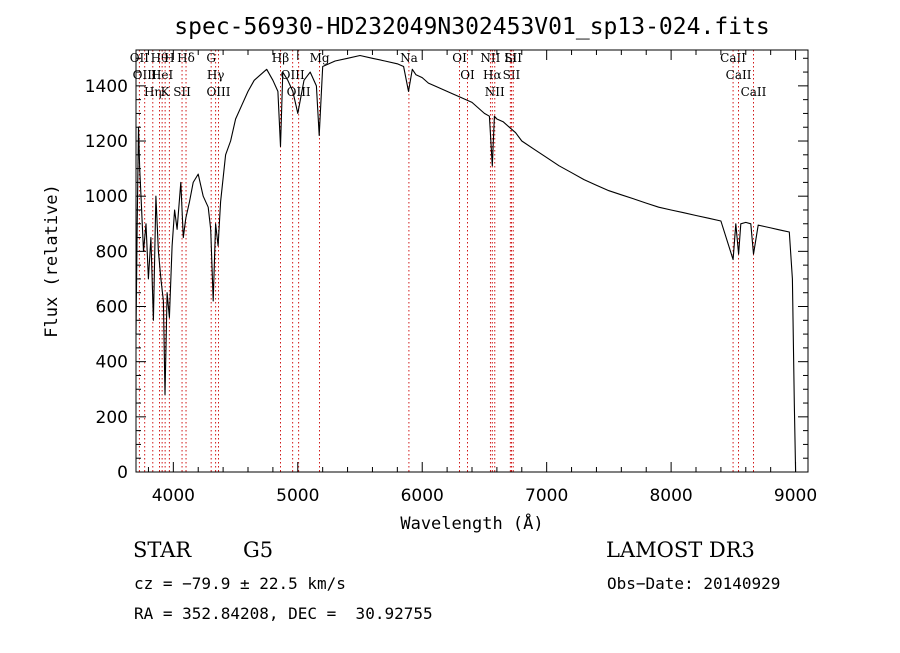  I want to click on y-tick-label-4: 800, so click(112, 252).